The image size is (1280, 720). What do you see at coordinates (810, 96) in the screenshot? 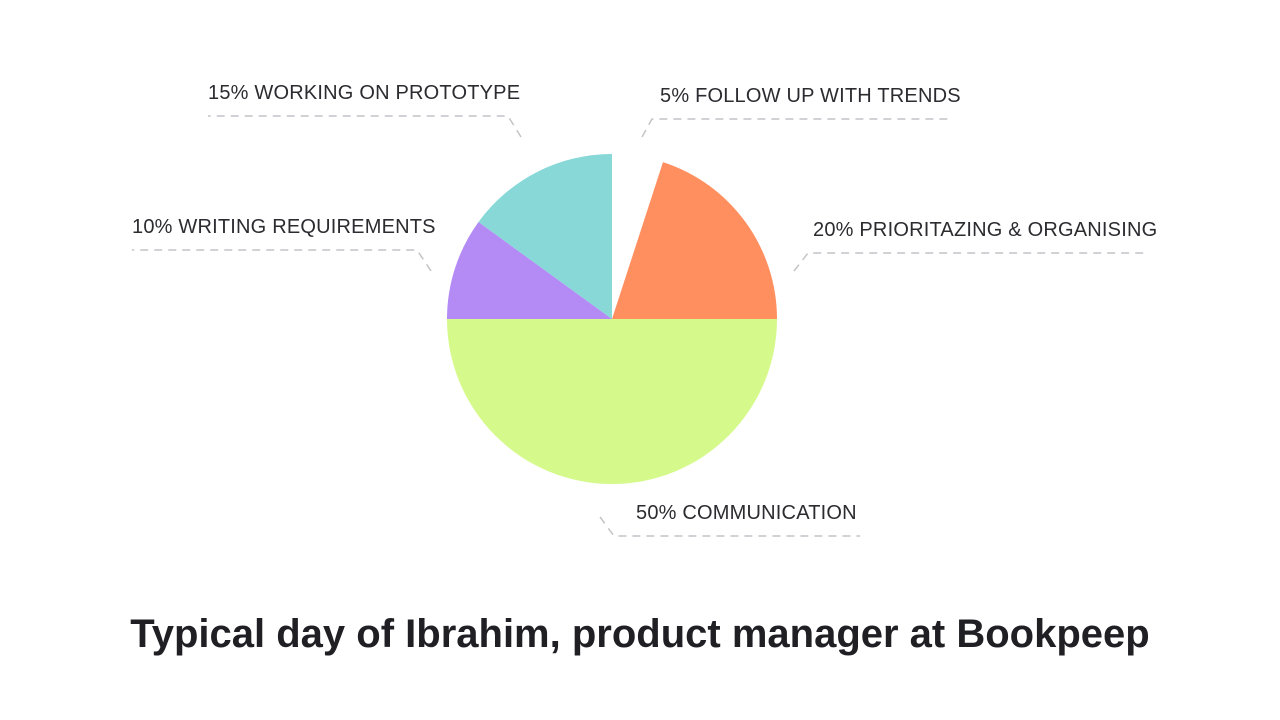
I see `callout-label-follow-up-with-trends: 5% FOLLOW UP WITH TRENDS` at bounding box center [810, 96].